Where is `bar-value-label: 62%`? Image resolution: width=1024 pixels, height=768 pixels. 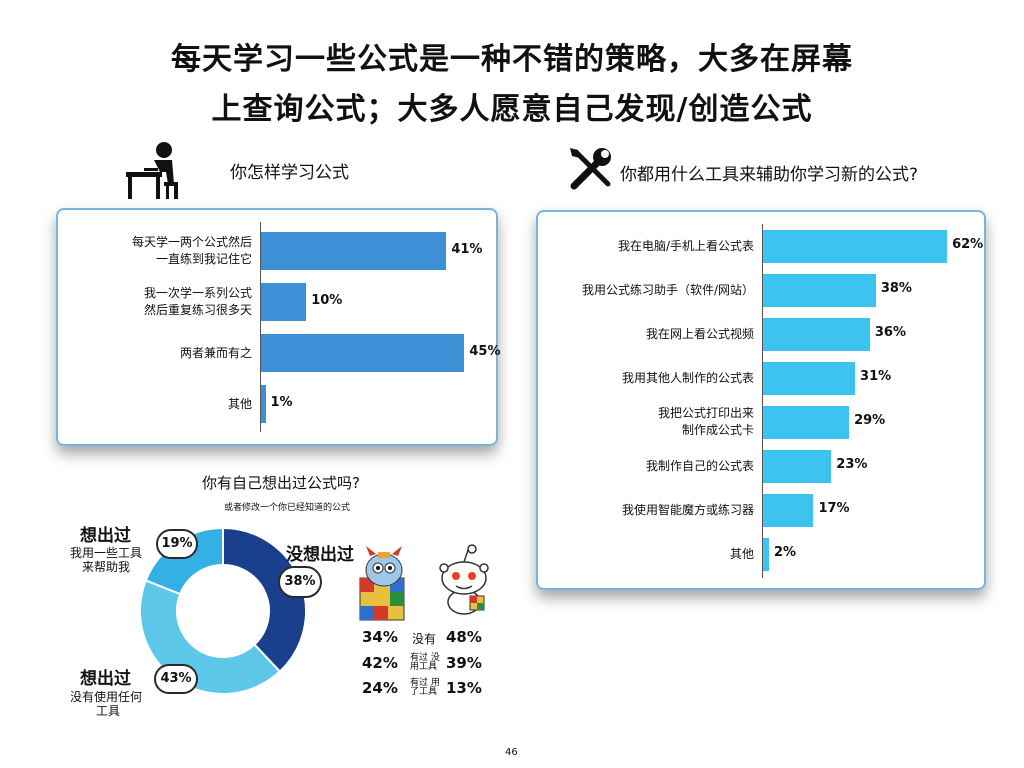
bar-value-label: 62% is located at coordinates (968, 244).